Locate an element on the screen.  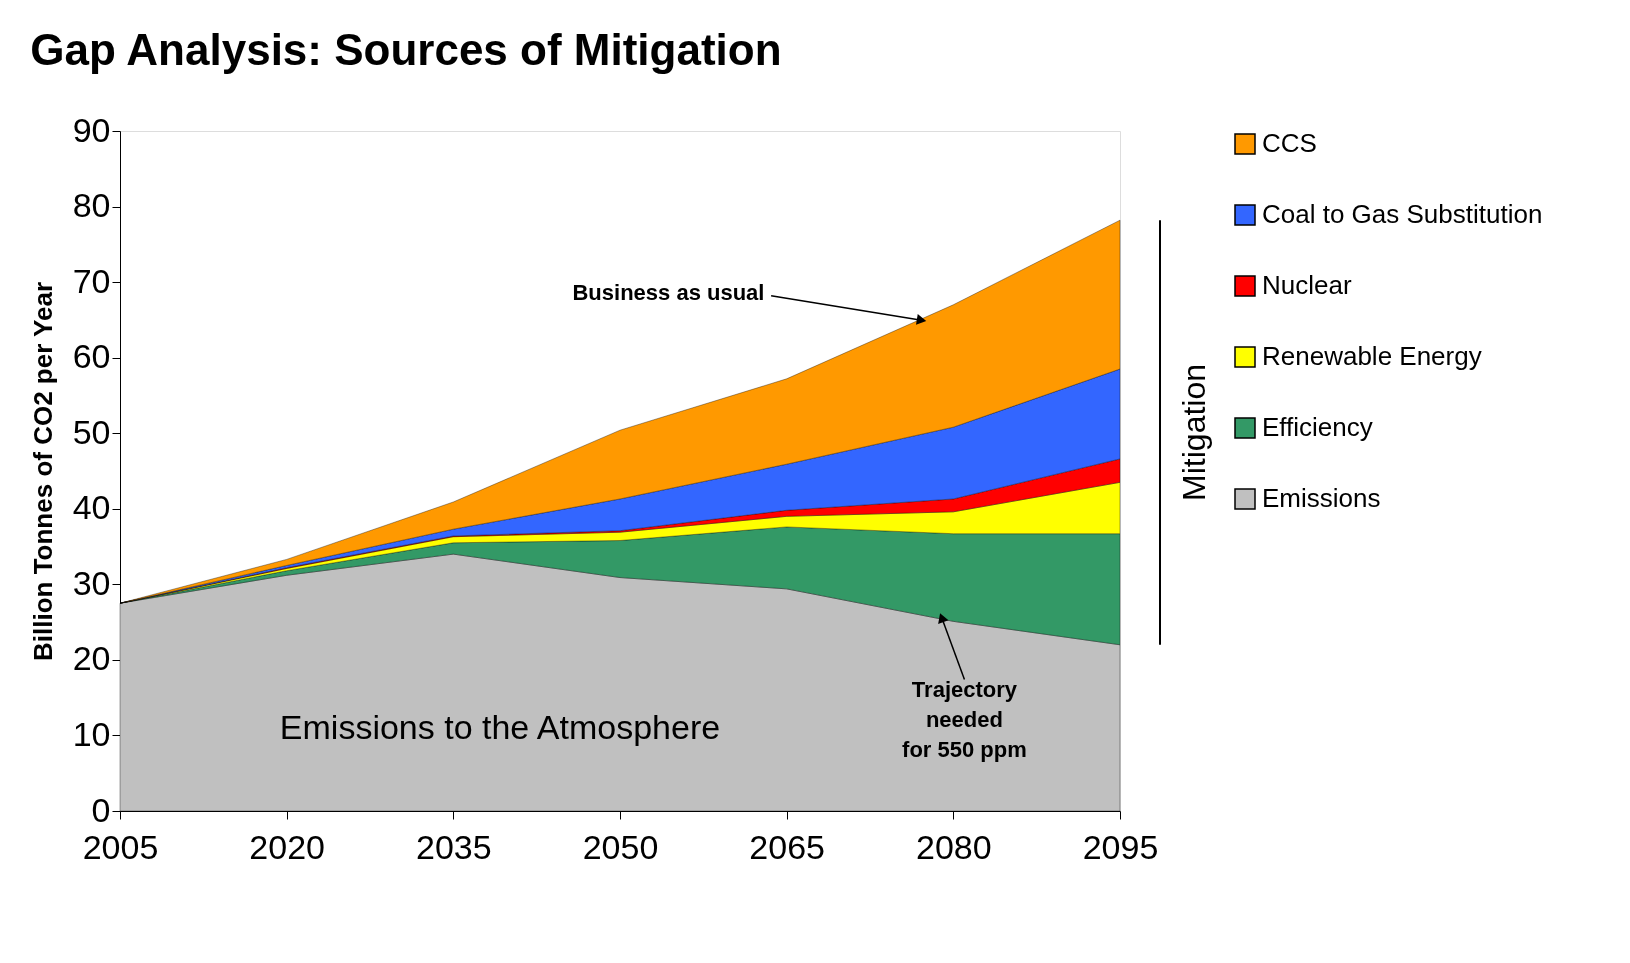
legend-label: Coal to Gas Substitution is located at coordinates (1402, 214).